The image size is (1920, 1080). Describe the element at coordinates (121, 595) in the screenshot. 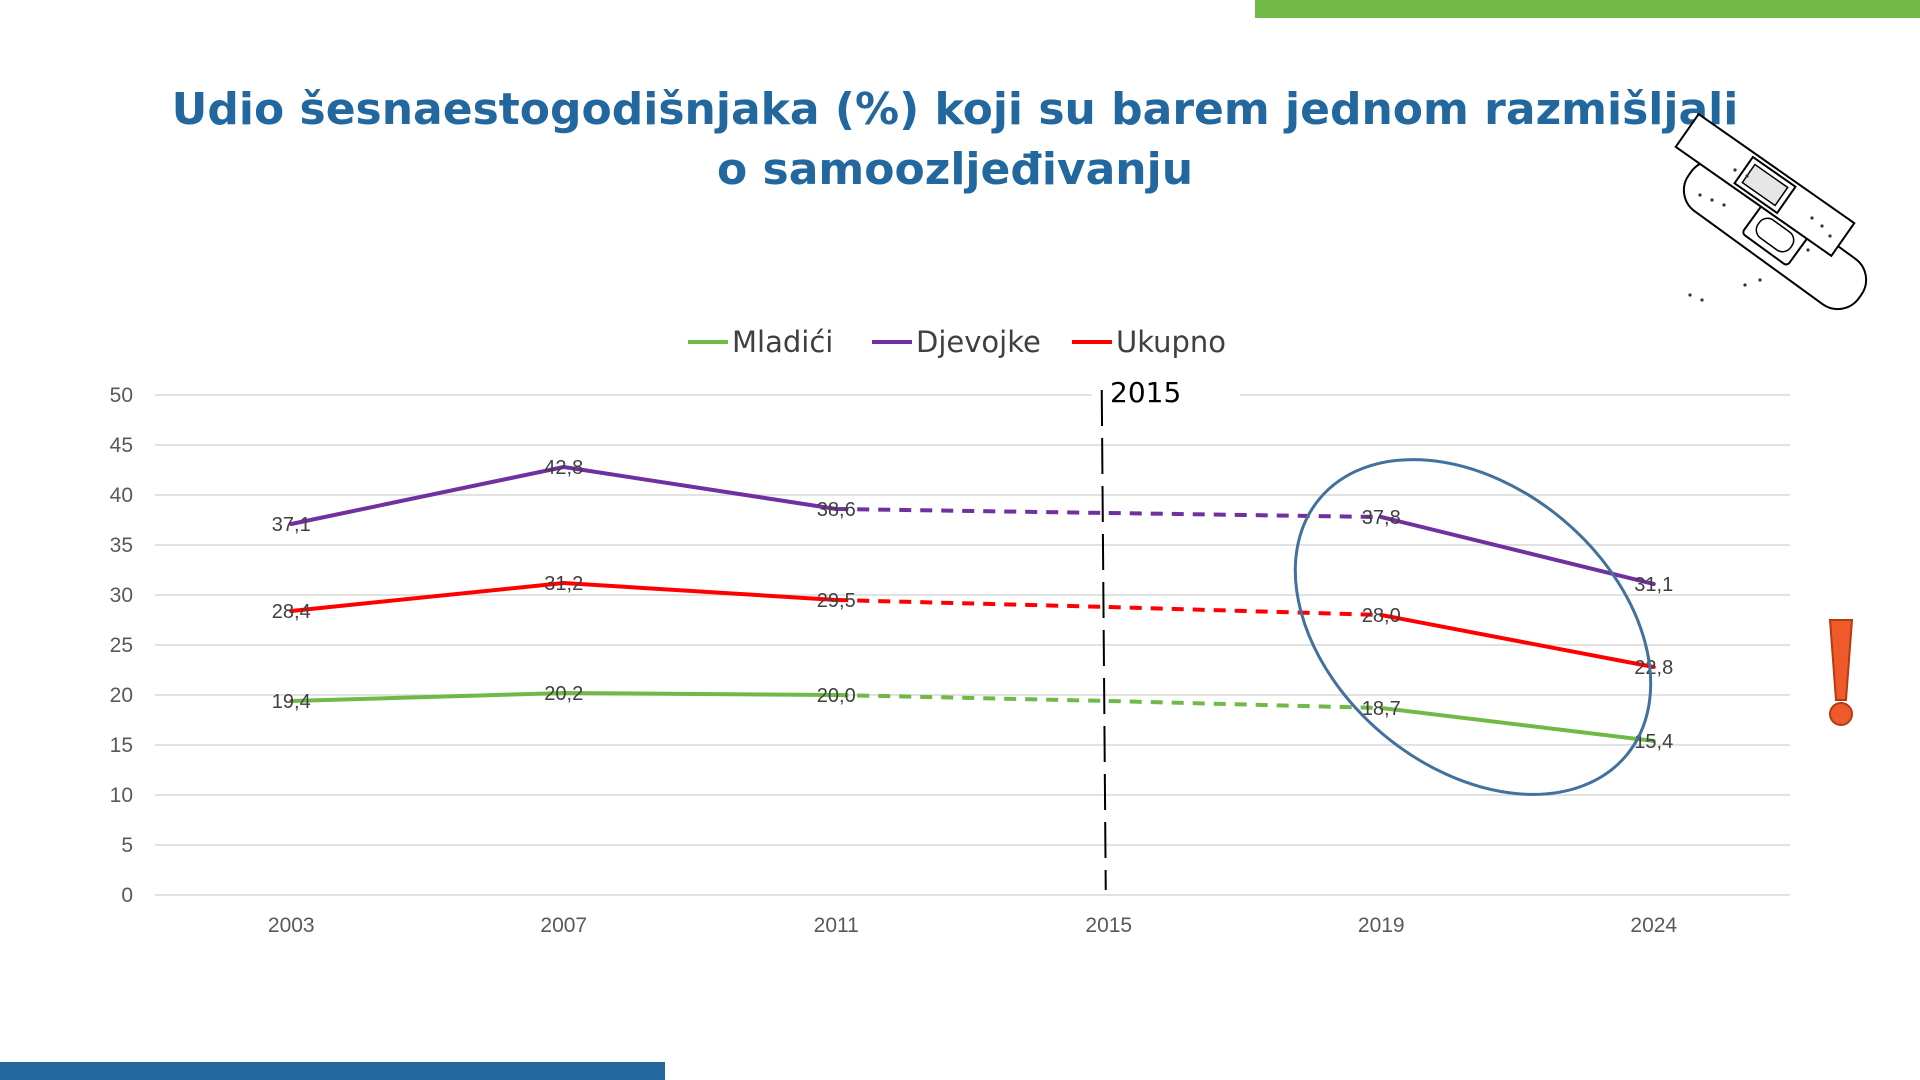

I see `y-tick-label: 30` at that location.